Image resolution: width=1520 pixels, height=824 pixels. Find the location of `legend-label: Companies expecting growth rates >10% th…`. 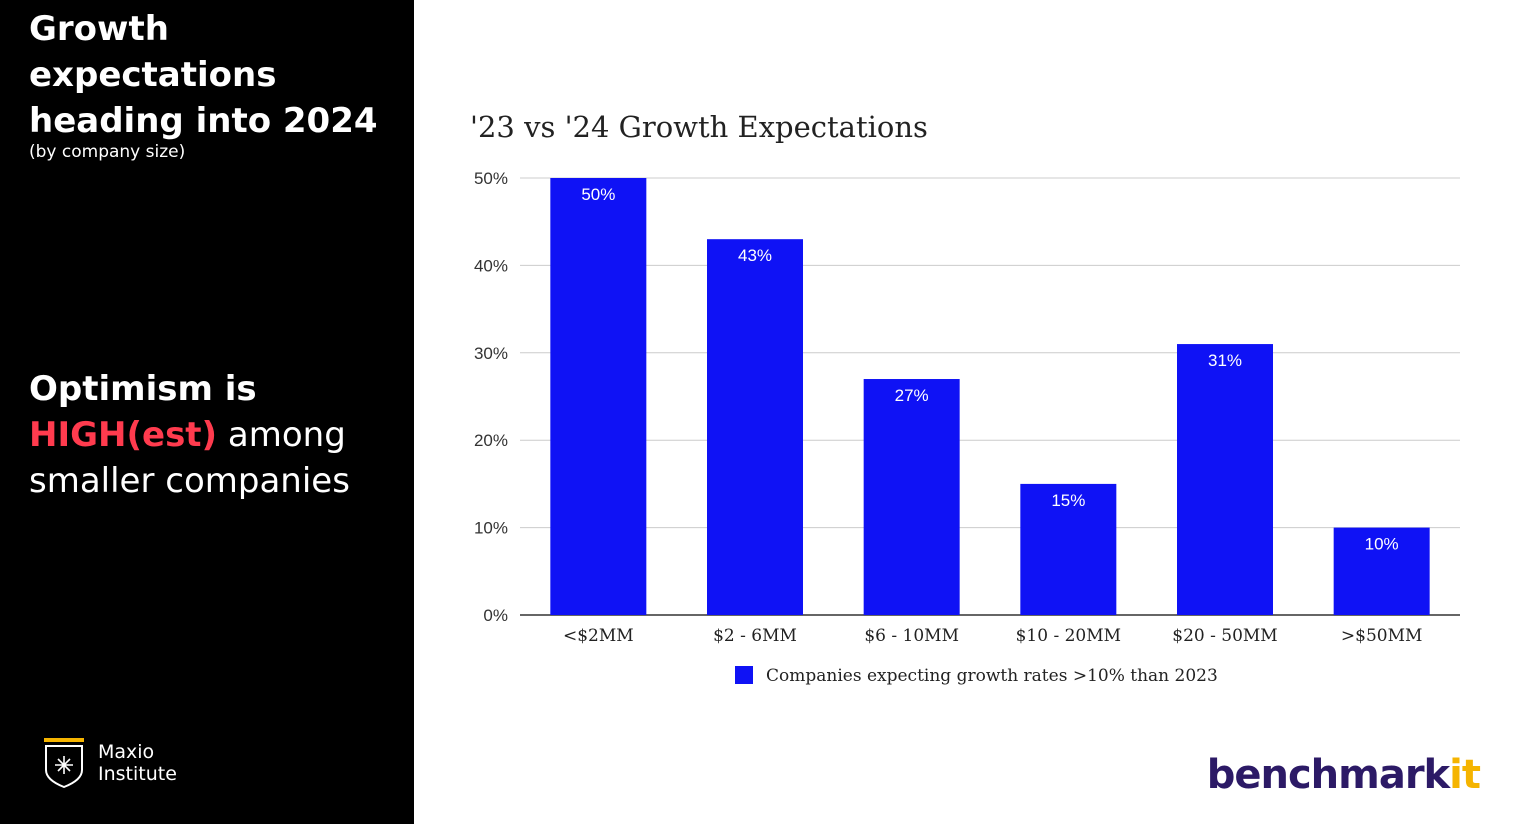

legend-label: Companies expecting growth rates >10% th… is located at coordinates (992, 676).